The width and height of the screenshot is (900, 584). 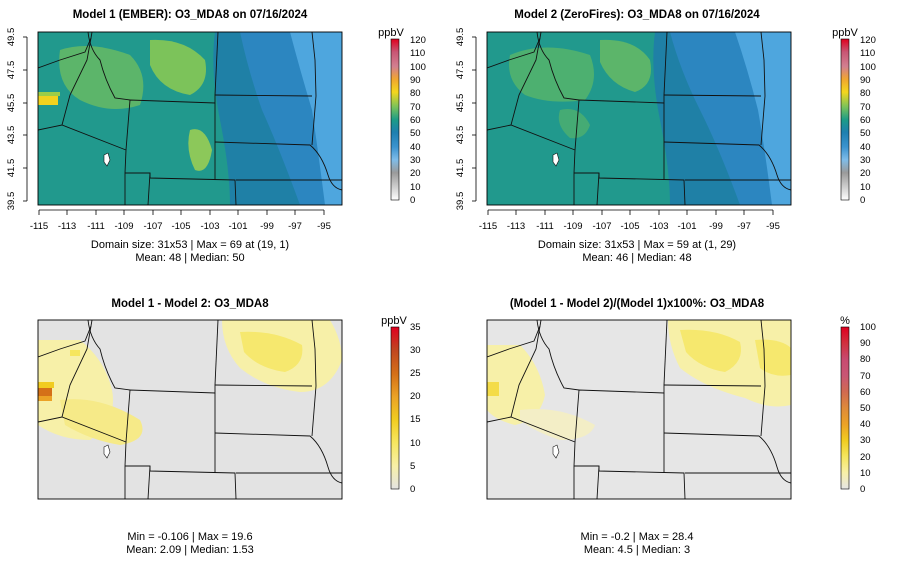 I want to click on stats-line-2: Mean: 2.09 | Median: 1.53, so click(x=190, y=550).